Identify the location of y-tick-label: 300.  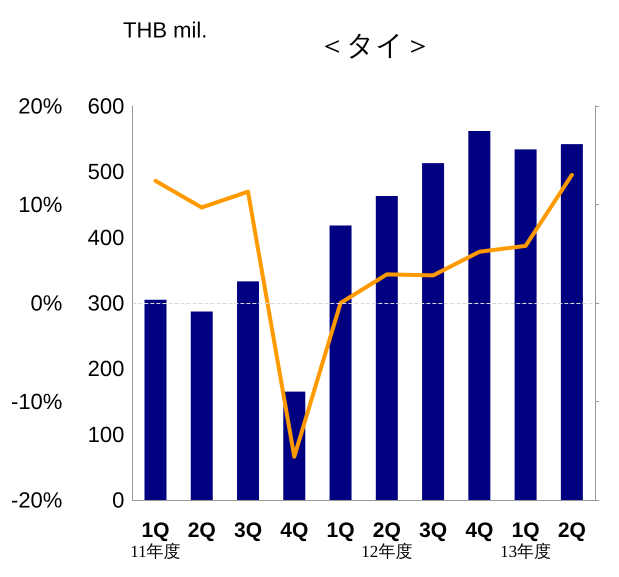
(106, 303).